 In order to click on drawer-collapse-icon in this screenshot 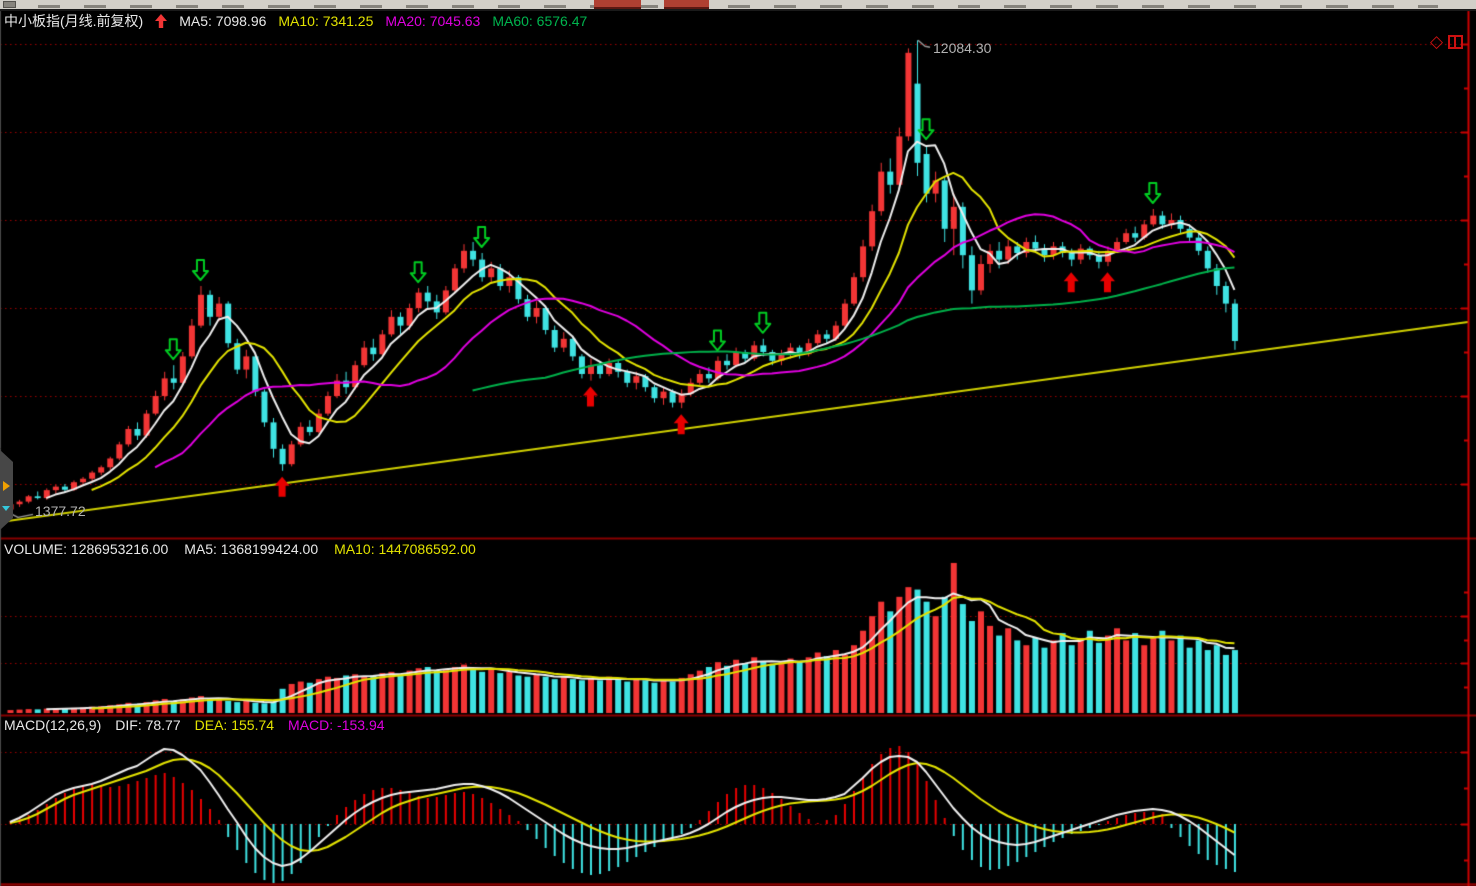, I will do `click(6, 508)`.